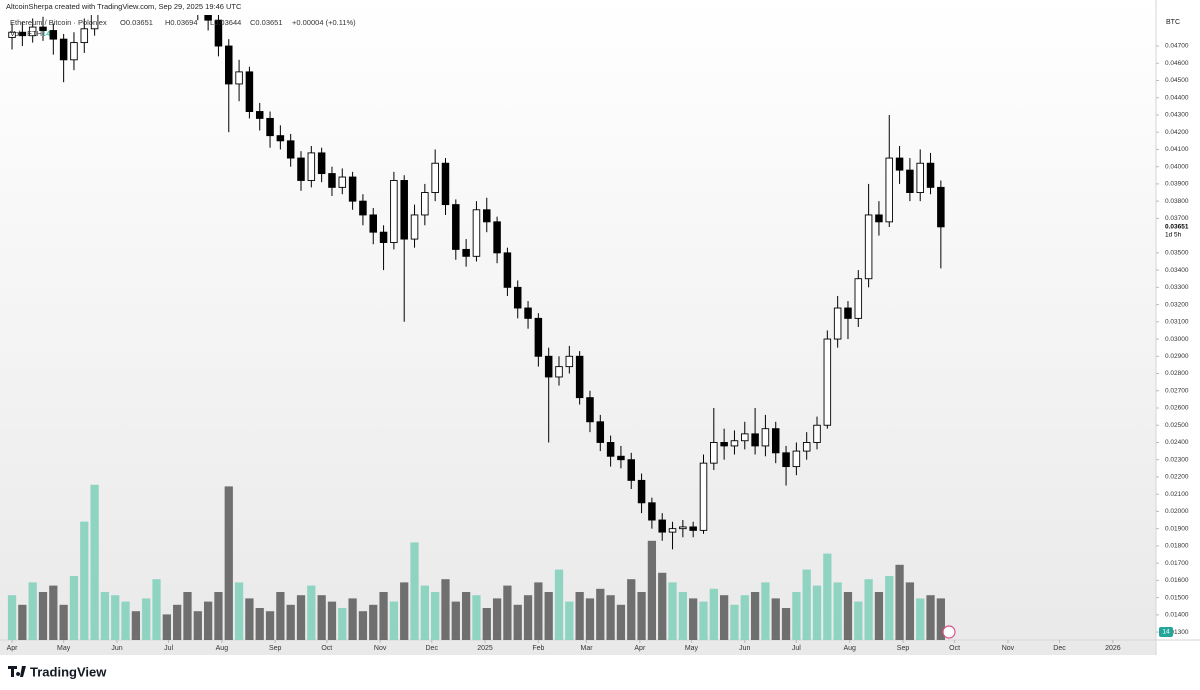 The image size is (1200, 690). I want to click on y-tick-label: 0.03100, so click(1177, 322).